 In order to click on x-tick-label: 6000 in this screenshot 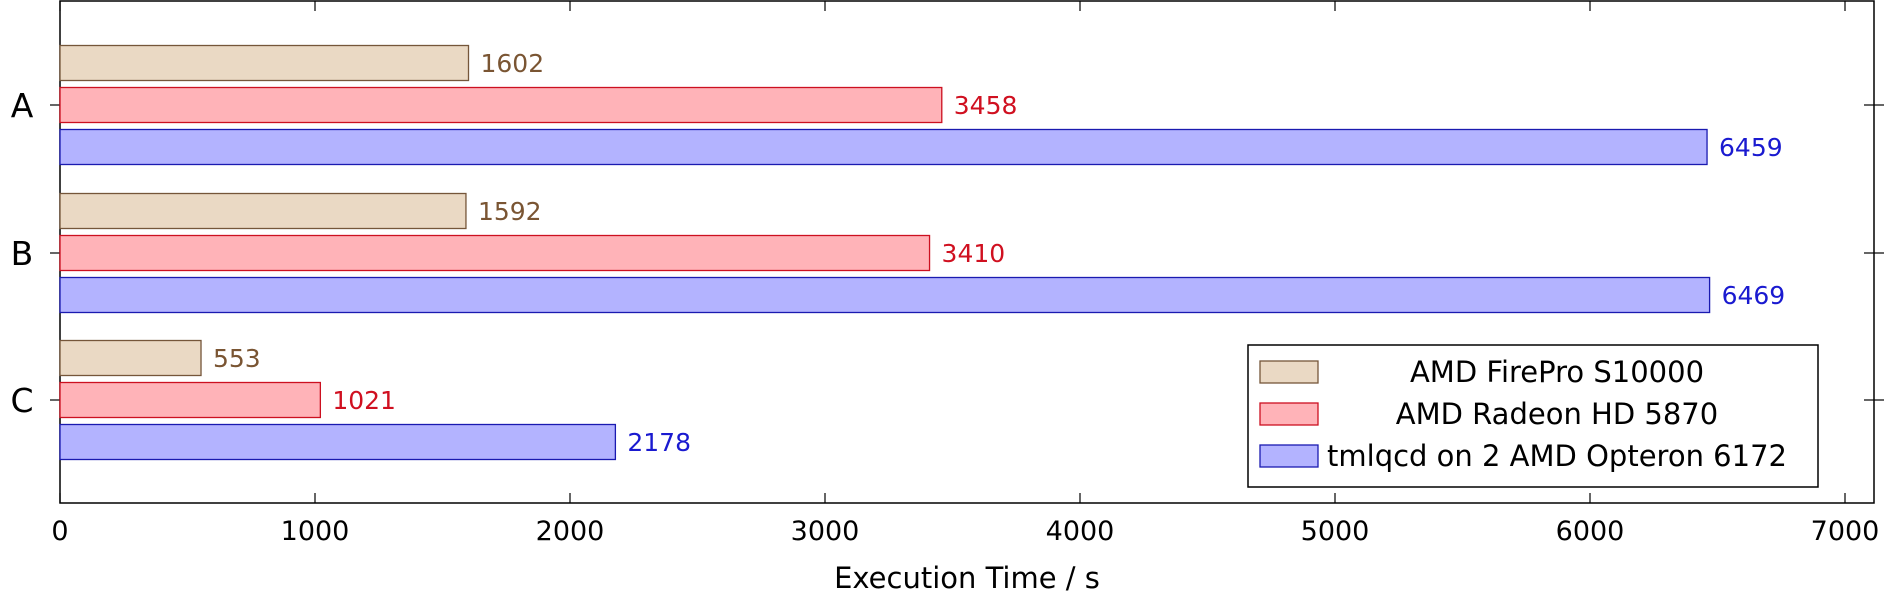, I will do `click(1590, 531)`.